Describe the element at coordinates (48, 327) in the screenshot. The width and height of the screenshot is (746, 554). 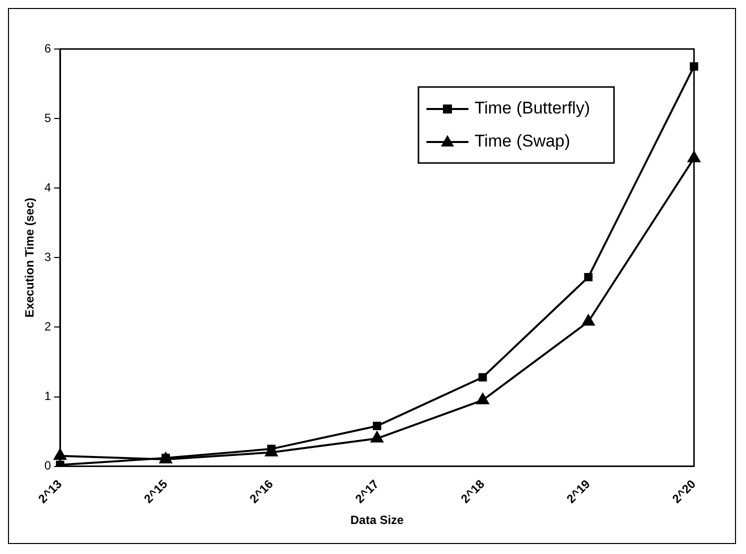
I see `y-tick-label: 2` at that location.